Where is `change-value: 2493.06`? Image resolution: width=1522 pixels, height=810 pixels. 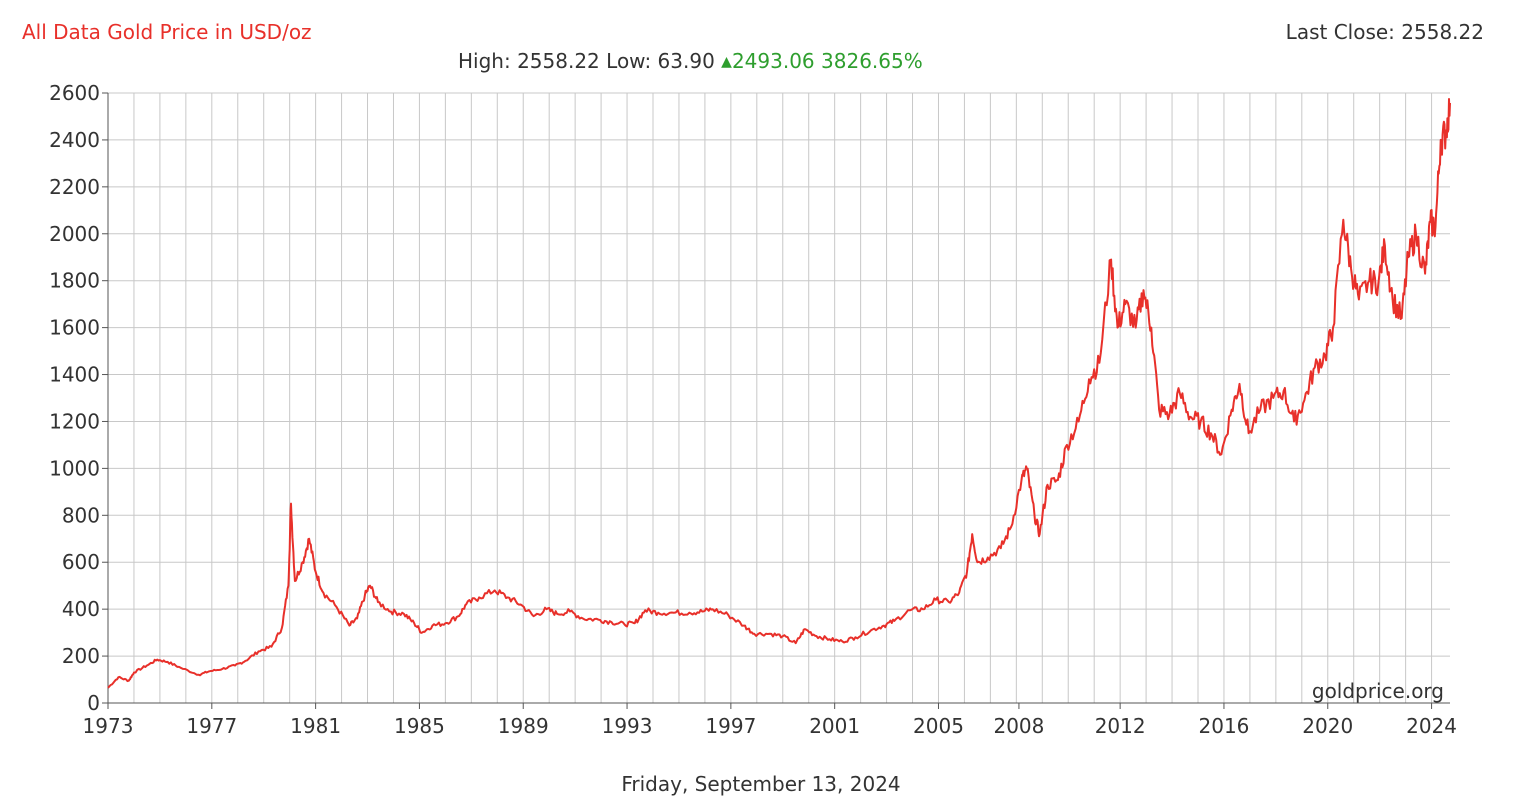 change-value: 2493.06 is located at coordinates (773, 61).